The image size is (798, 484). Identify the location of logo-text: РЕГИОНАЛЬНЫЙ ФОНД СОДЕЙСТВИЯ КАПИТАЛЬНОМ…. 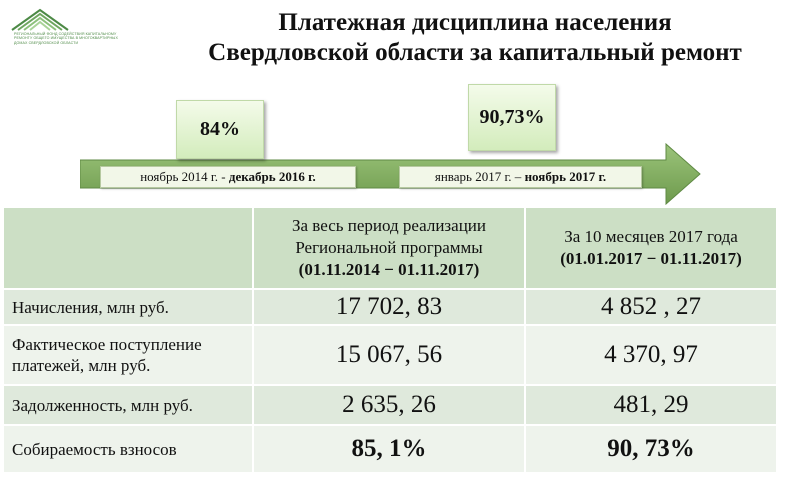
(66, 38).